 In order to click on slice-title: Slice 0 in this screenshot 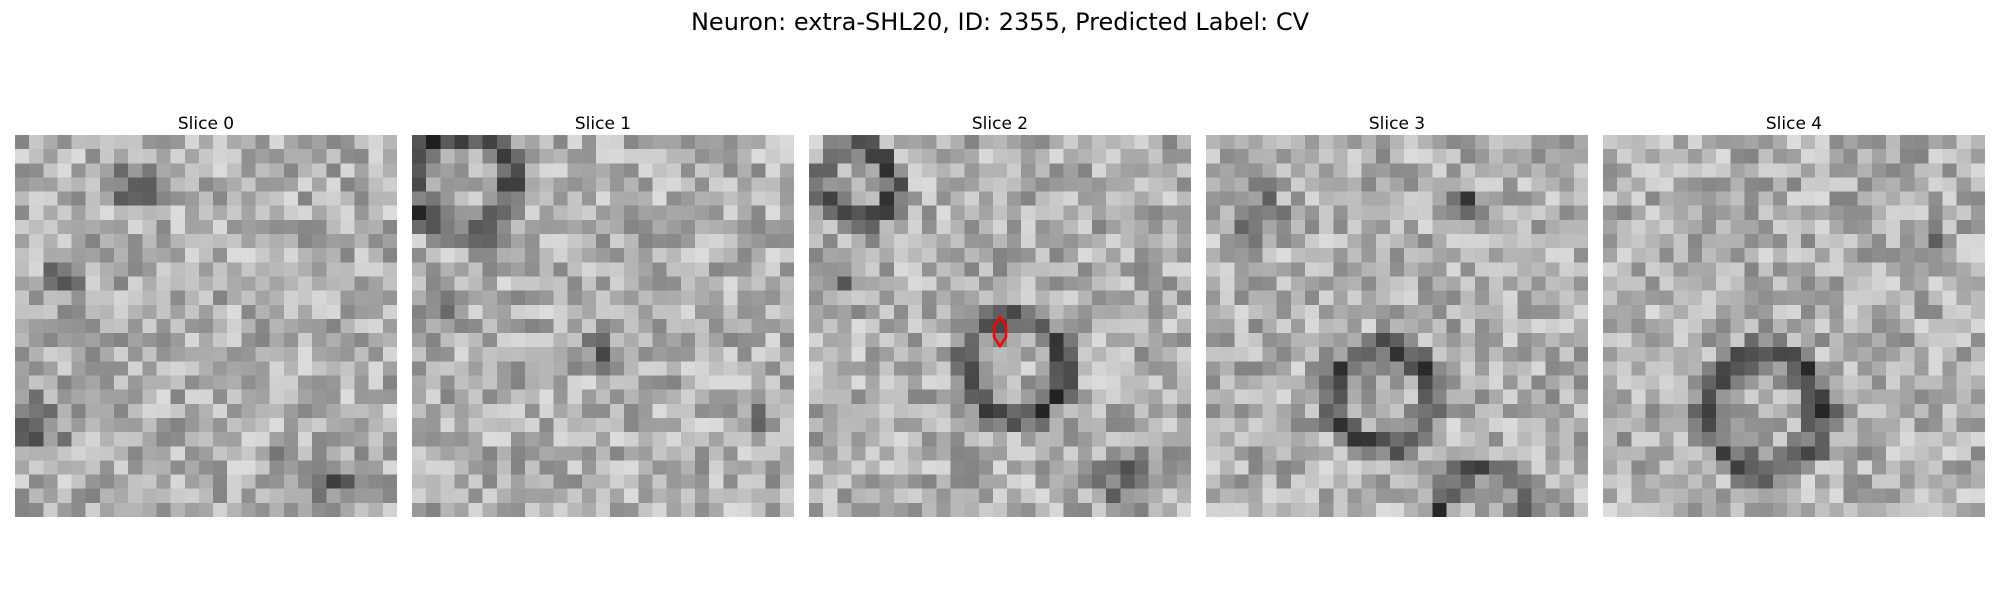, I will do `click(206, 124)`.